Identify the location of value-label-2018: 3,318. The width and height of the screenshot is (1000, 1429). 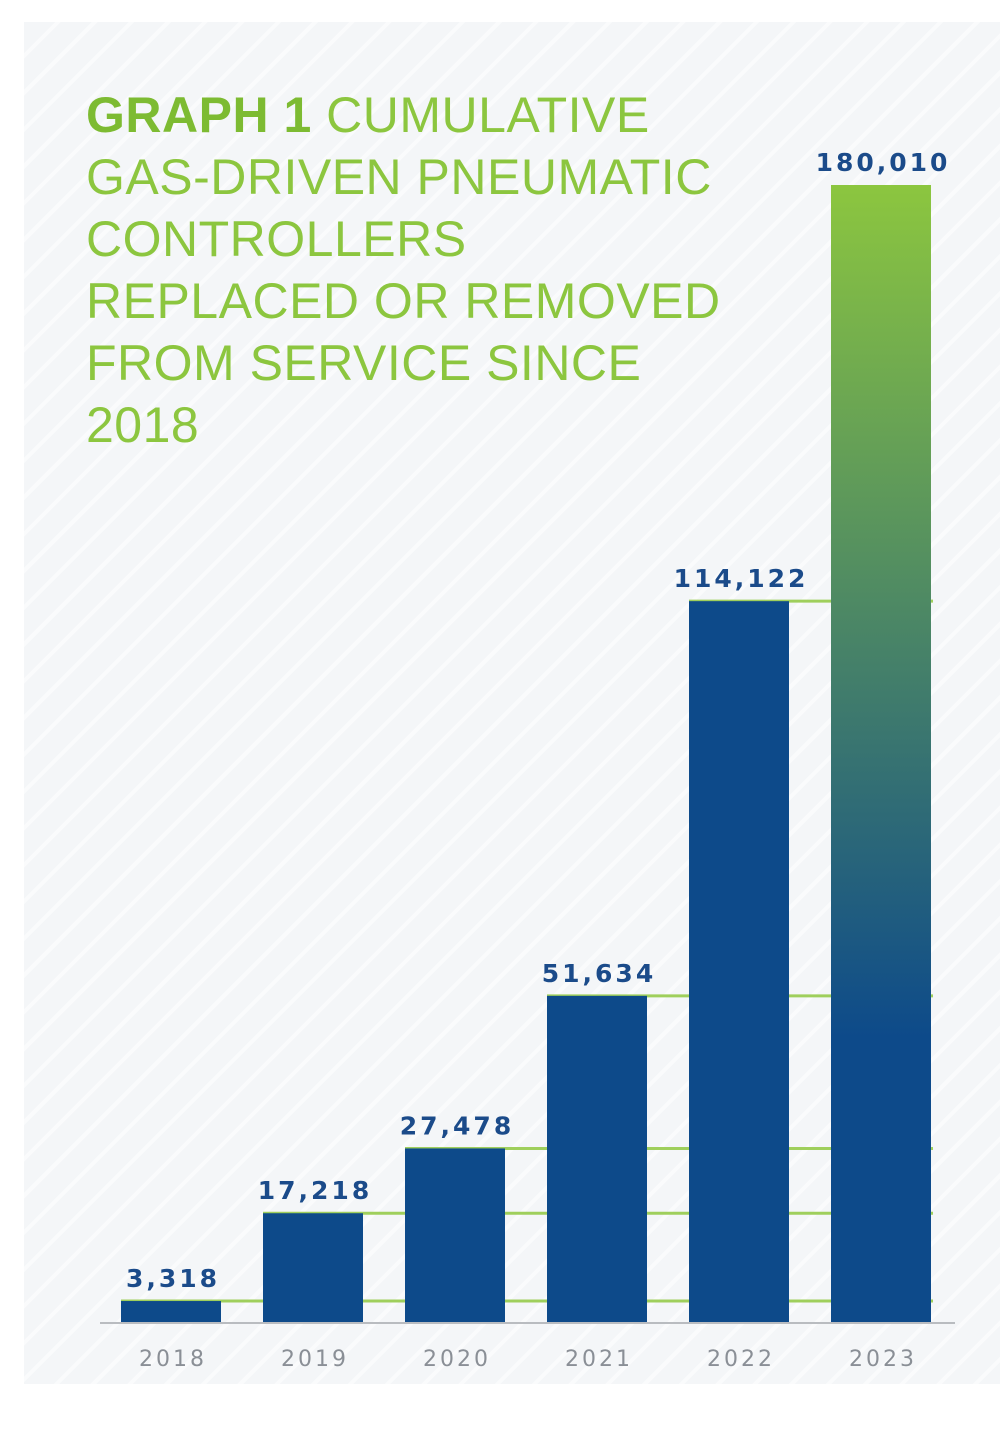
(173, 1278).